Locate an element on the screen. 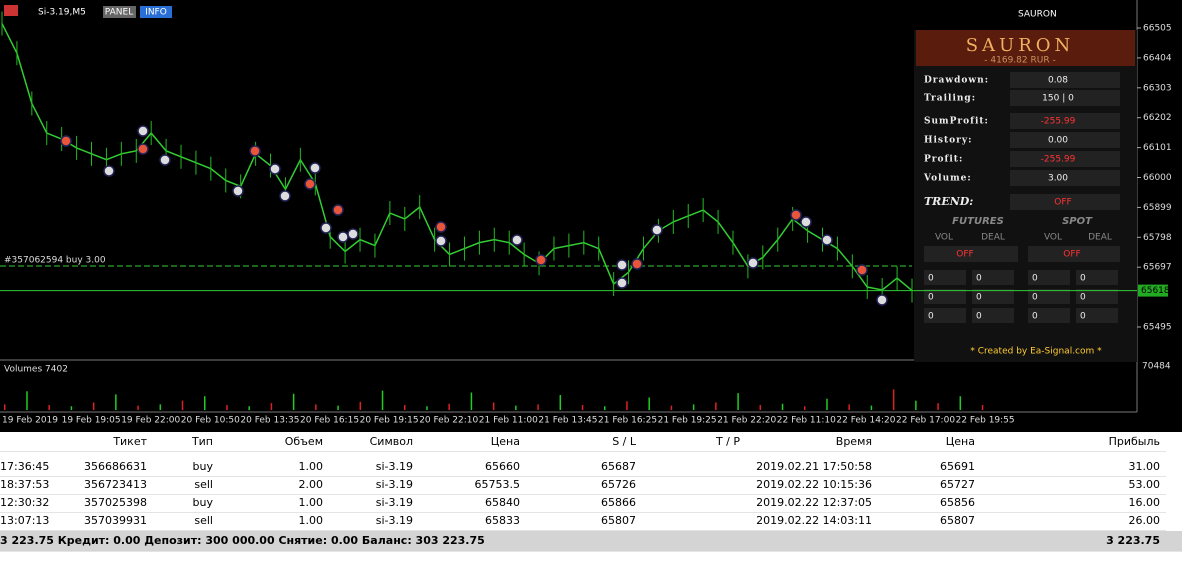 This screenshot has width=1182, height=561. time-label: 22 Feb 19:55 is located at coordinates (985, 421).